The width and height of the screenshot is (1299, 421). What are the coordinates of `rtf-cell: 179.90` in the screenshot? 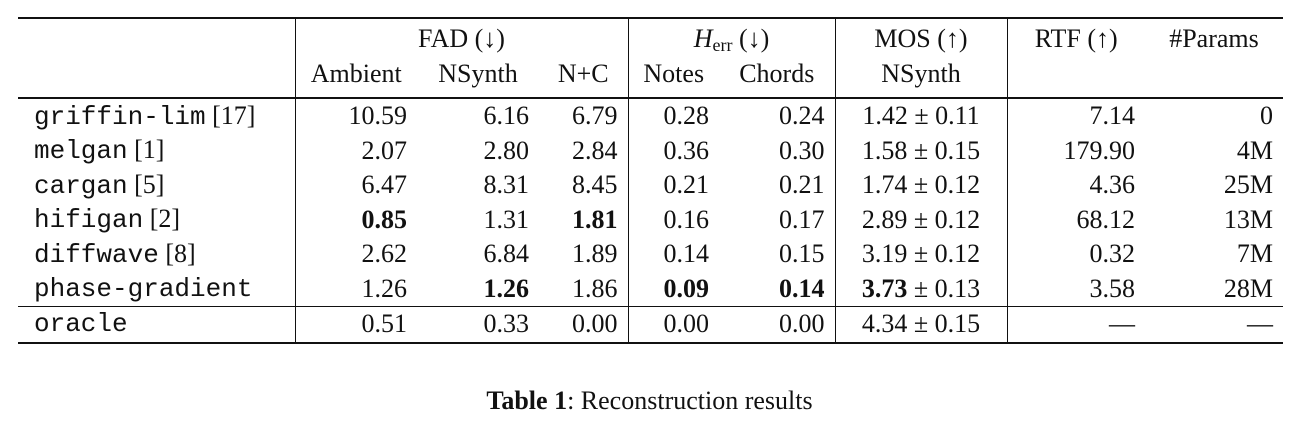 It's located at (1075, 150).